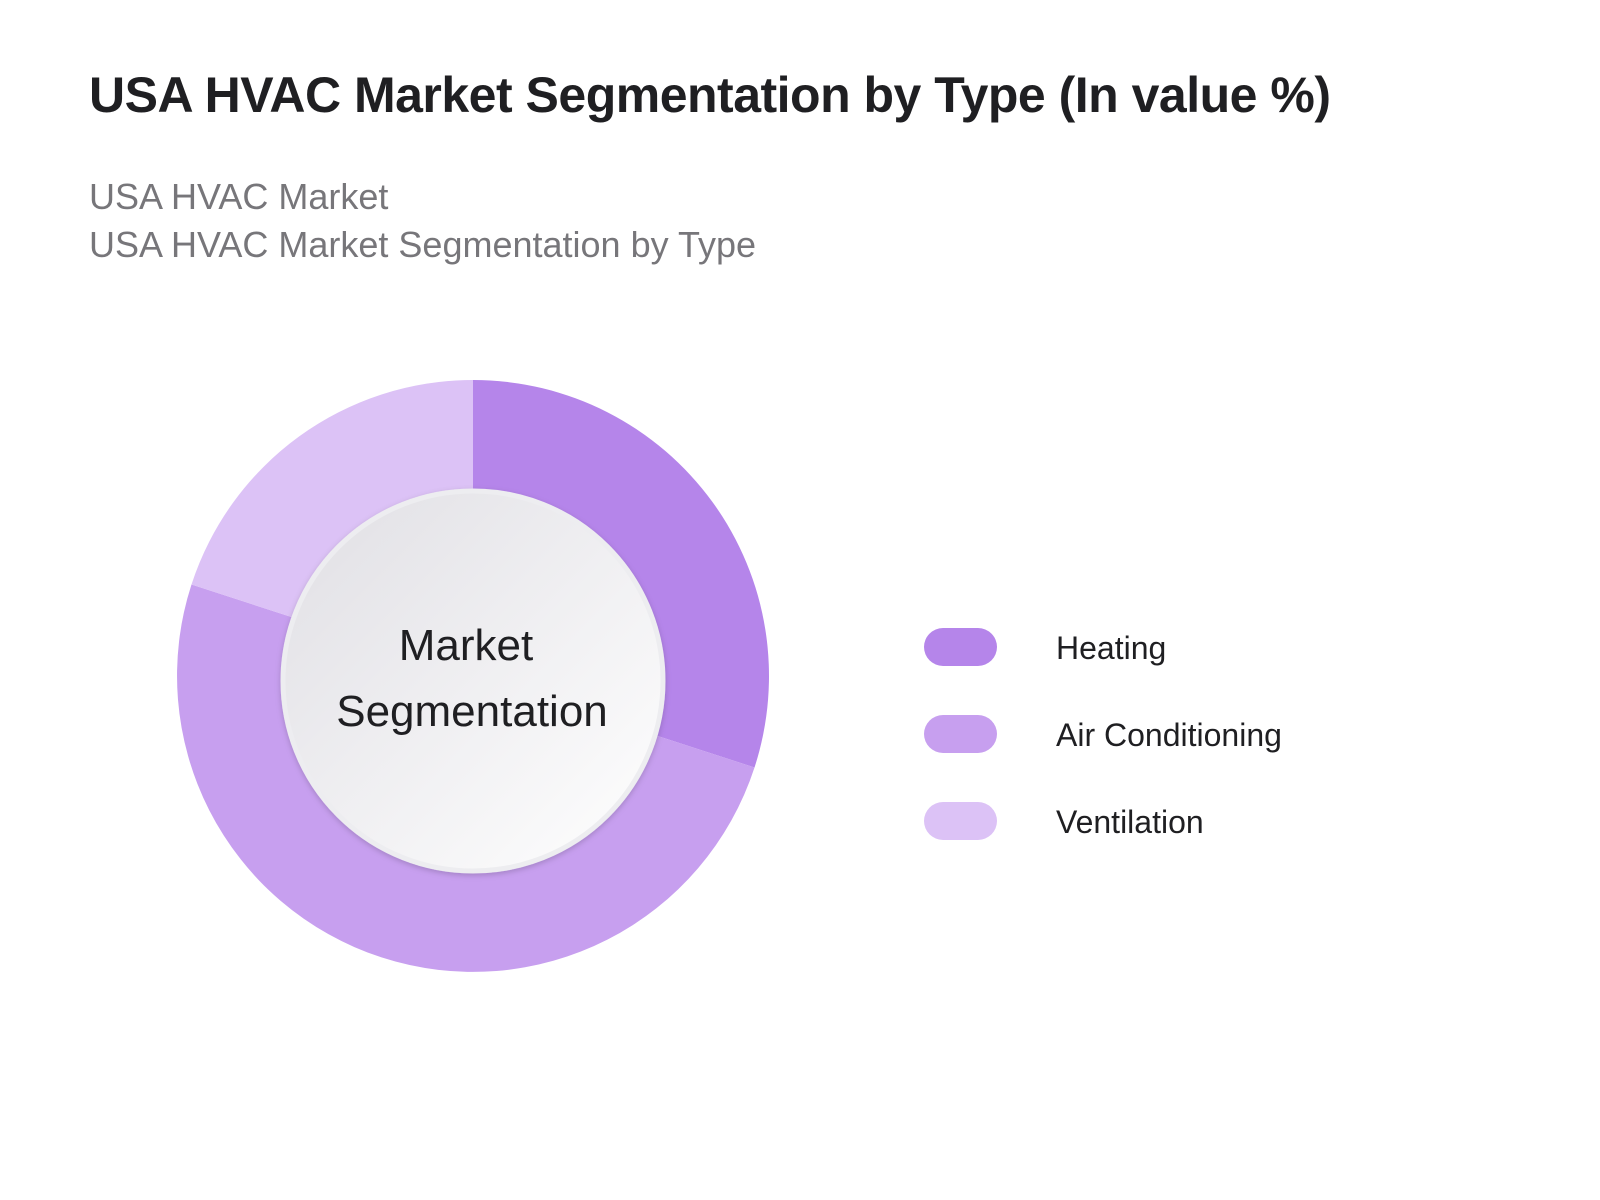 This screenshot has width=1600, height=1200. What do you see at coordinates (422, 244) in the screenshot?
I see `chart-subtitle-line2: USA HVAC Market Segmentation by Type` at bounding box center [422, 244].